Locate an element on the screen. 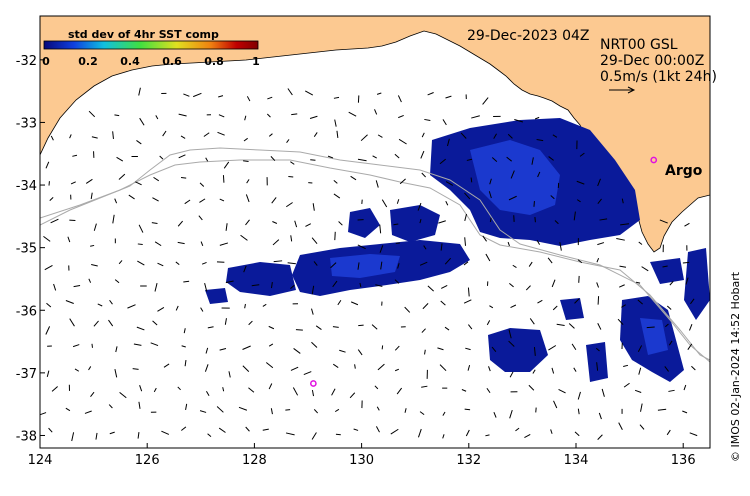 Image resolution: width=750 pixels, height=496 pixels. x-tick-label: 132 is located at coordinates (468, 460).